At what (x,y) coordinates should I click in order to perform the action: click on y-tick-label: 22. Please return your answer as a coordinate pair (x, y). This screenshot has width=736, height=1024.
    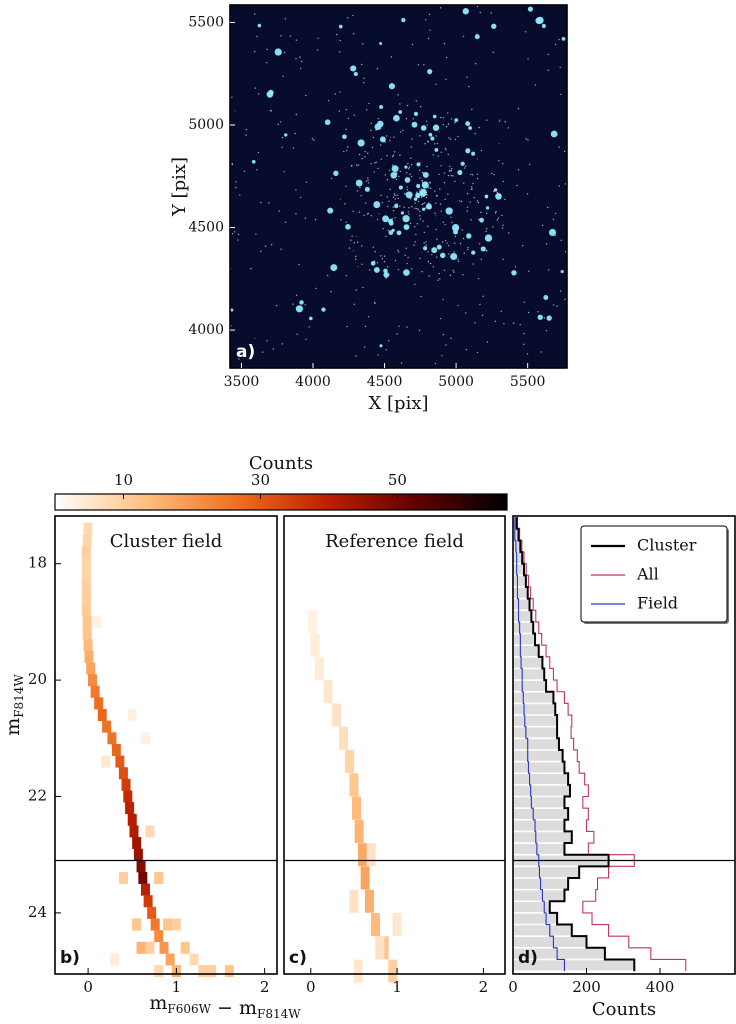
    Looking at the image, I should click on (37, 796).